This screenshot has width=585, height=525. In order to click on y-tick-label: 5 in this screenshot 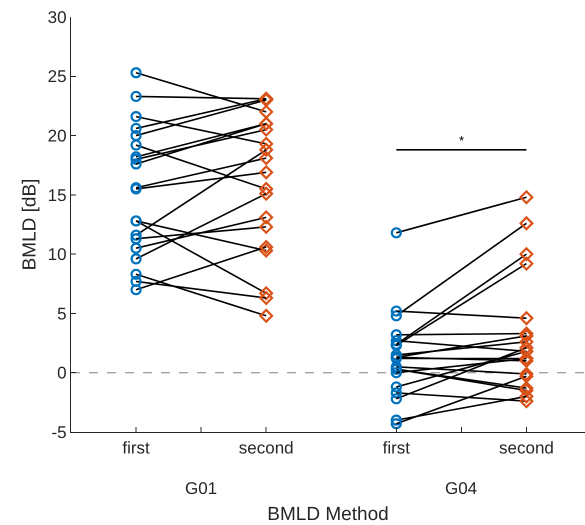, I will do `click(62, 314)`.